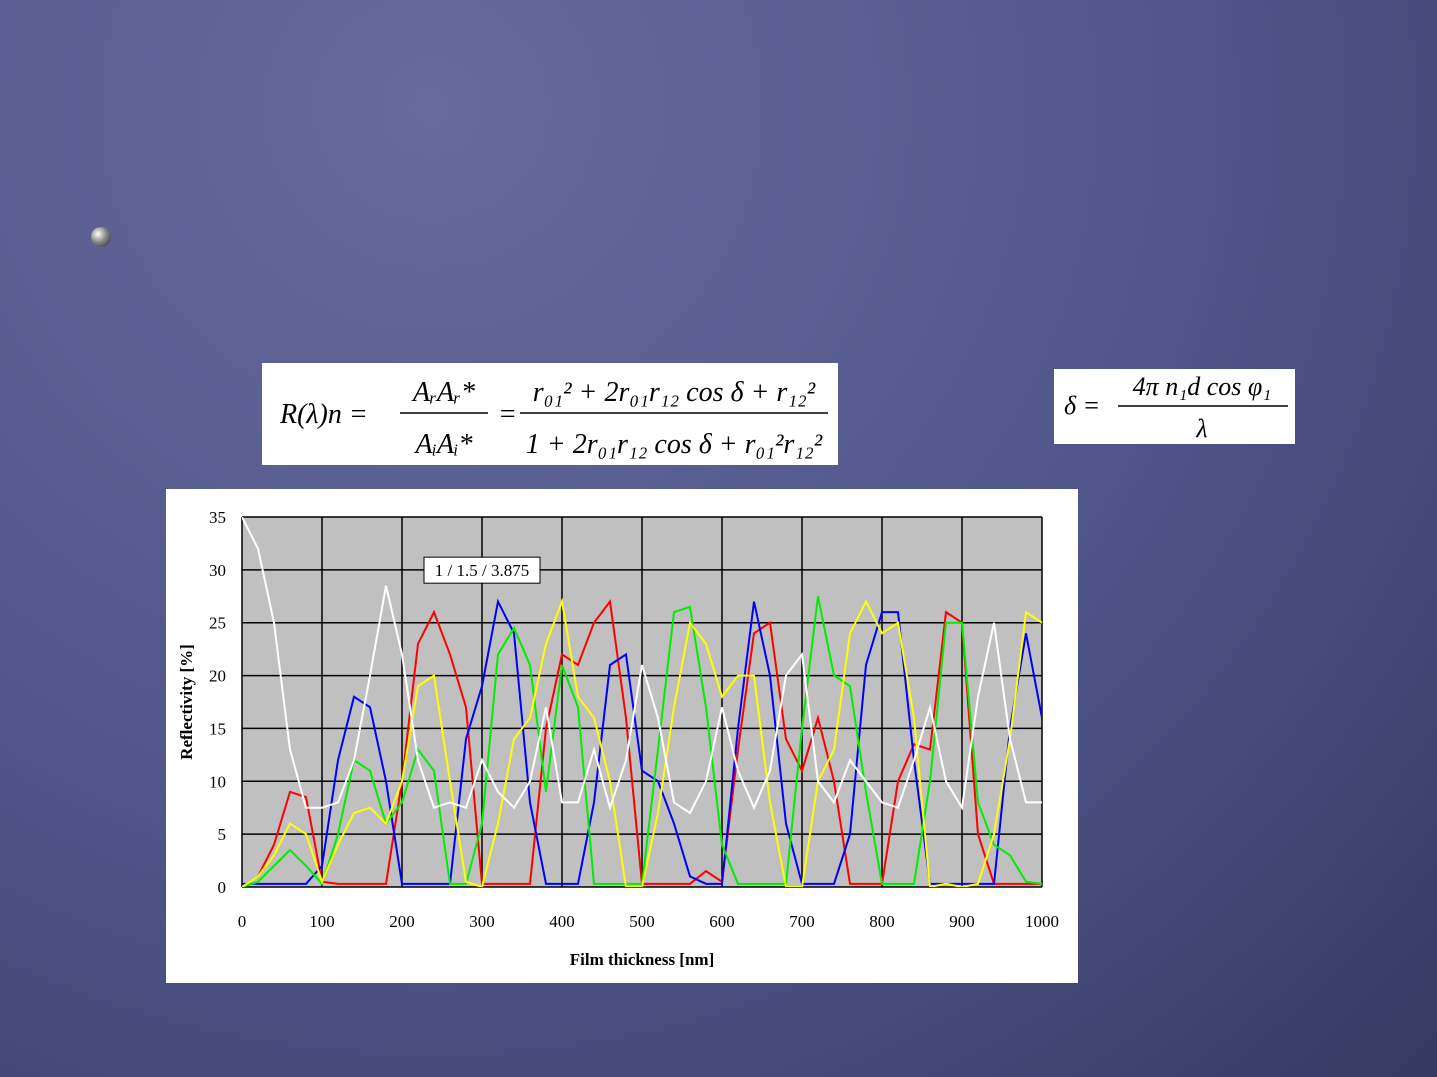 This screenshot has width=1437, height=1077. What do you see at coordinates (507, 414) in the screenshot?
I see `formula-eq: =` at bounding box center [507, 414].